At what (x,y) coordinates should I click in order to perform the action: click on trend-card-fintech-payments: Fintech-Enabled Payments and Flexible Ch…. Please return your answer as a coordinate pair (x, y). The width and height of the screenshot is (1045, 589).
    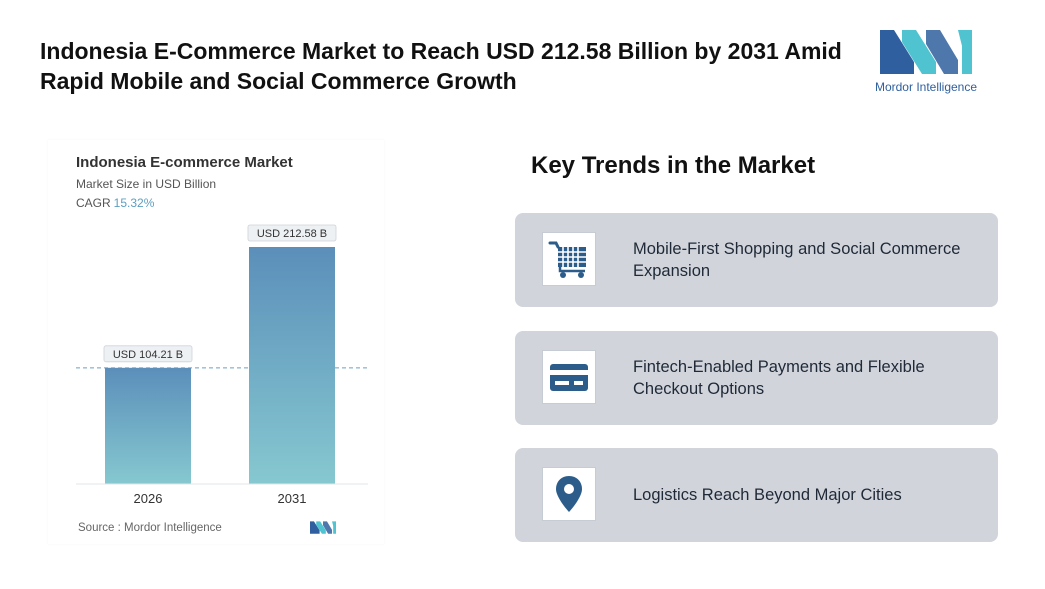
    Looking at the image, I should click on (756, 378).